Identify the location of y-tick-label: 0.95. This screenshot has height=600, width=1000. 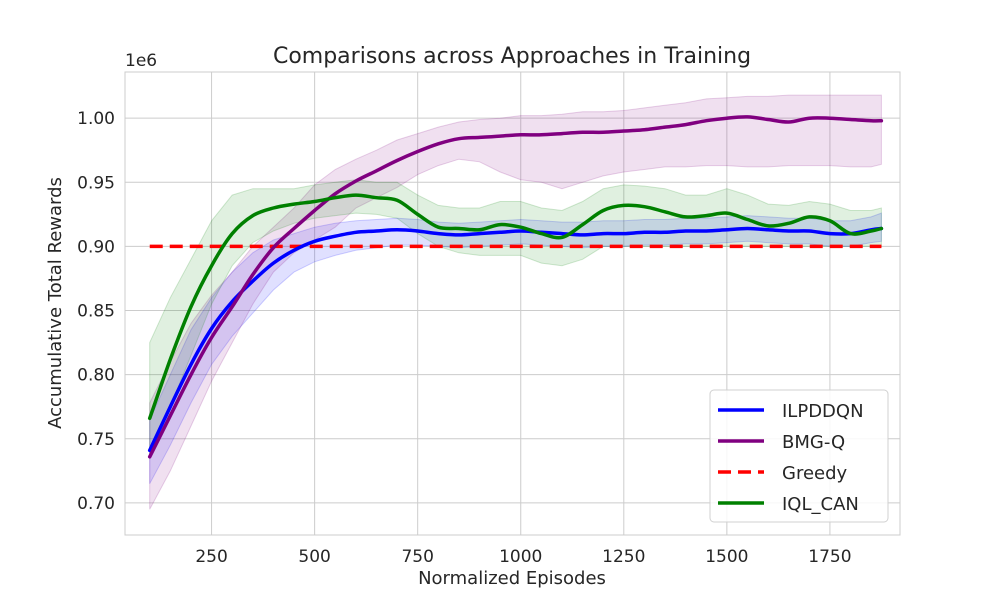
(96, 183).